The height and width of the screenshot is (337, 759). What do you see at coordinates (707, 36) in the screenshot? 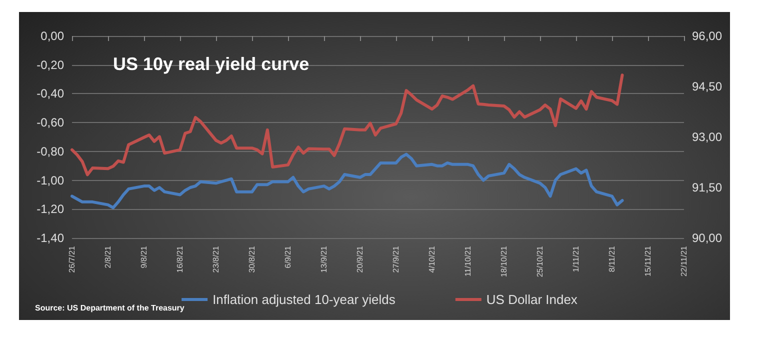
I see `y2-tick-label: 96,00` at bounding box center [707, 36].